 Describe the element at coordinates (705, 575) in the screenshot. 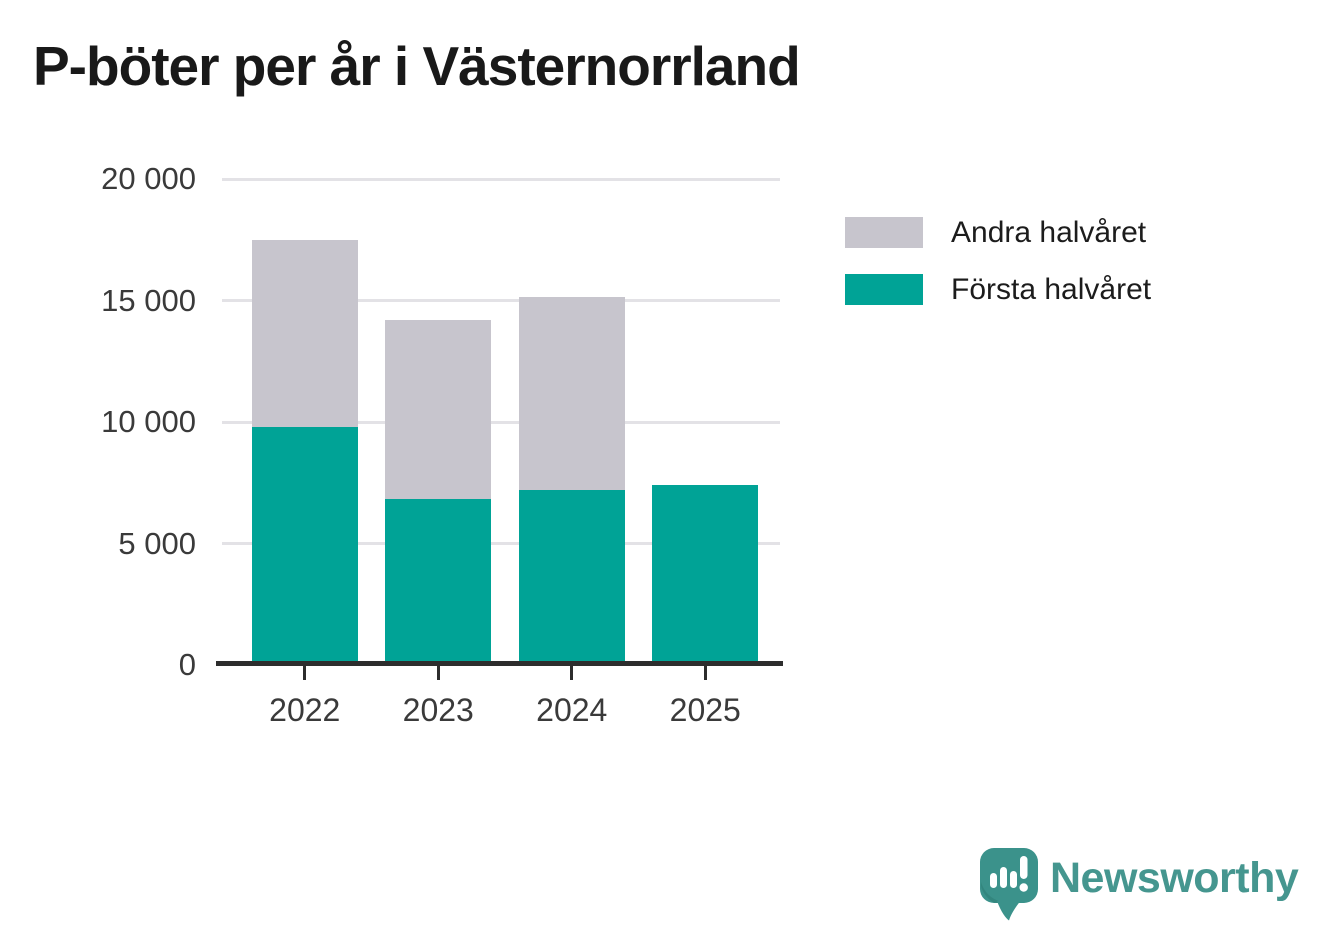

I see `bar-2025-f-rsta-halv-ret` at that location.